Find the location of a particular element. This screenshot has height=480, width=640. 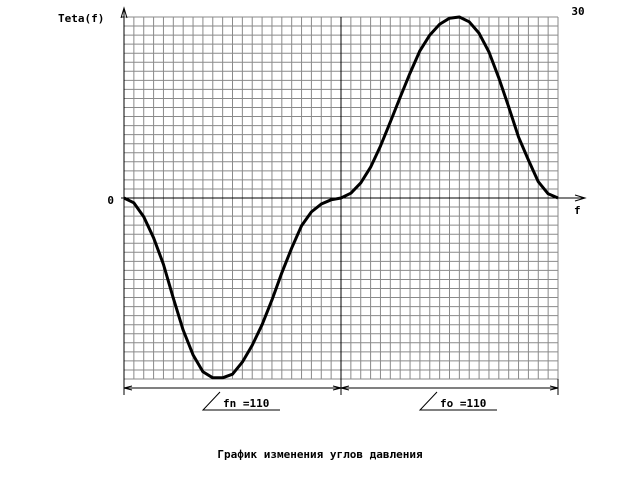

y-axis-arrow is located at coordinates (124, 12).